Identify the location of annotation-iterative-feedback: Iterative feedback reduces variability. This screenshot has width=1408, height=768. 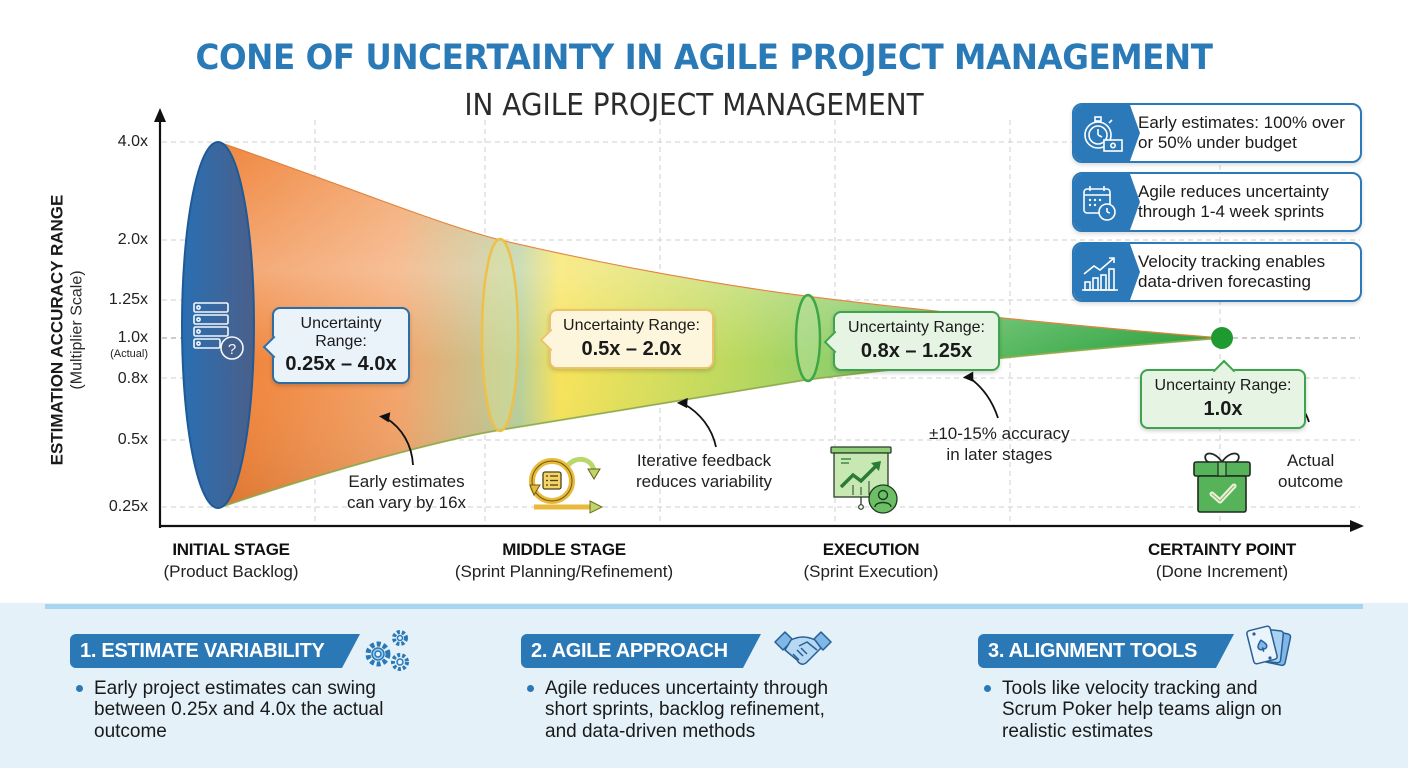
(704, 471).